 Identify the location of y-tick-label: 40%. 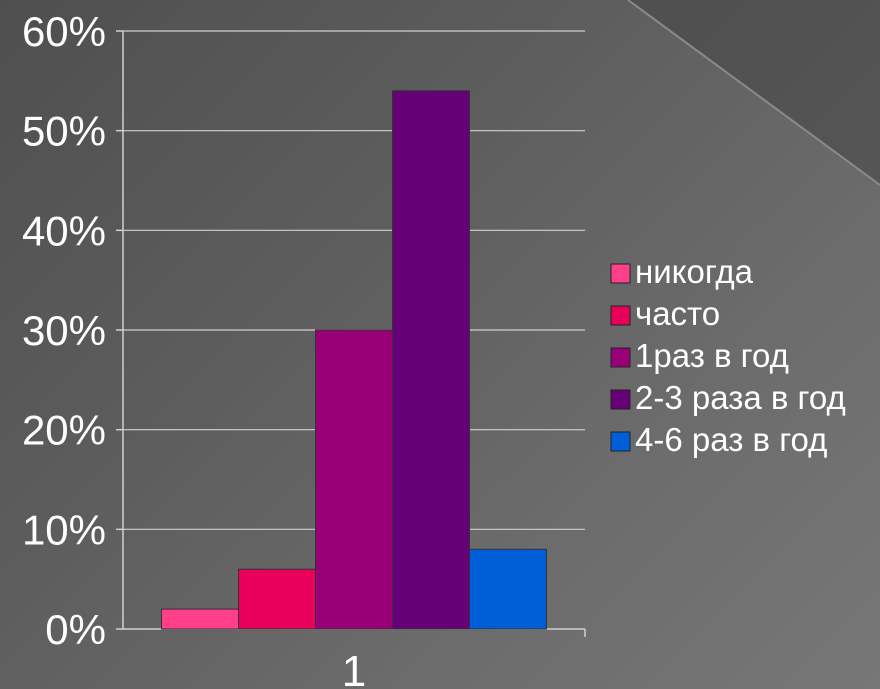
(64, 230).